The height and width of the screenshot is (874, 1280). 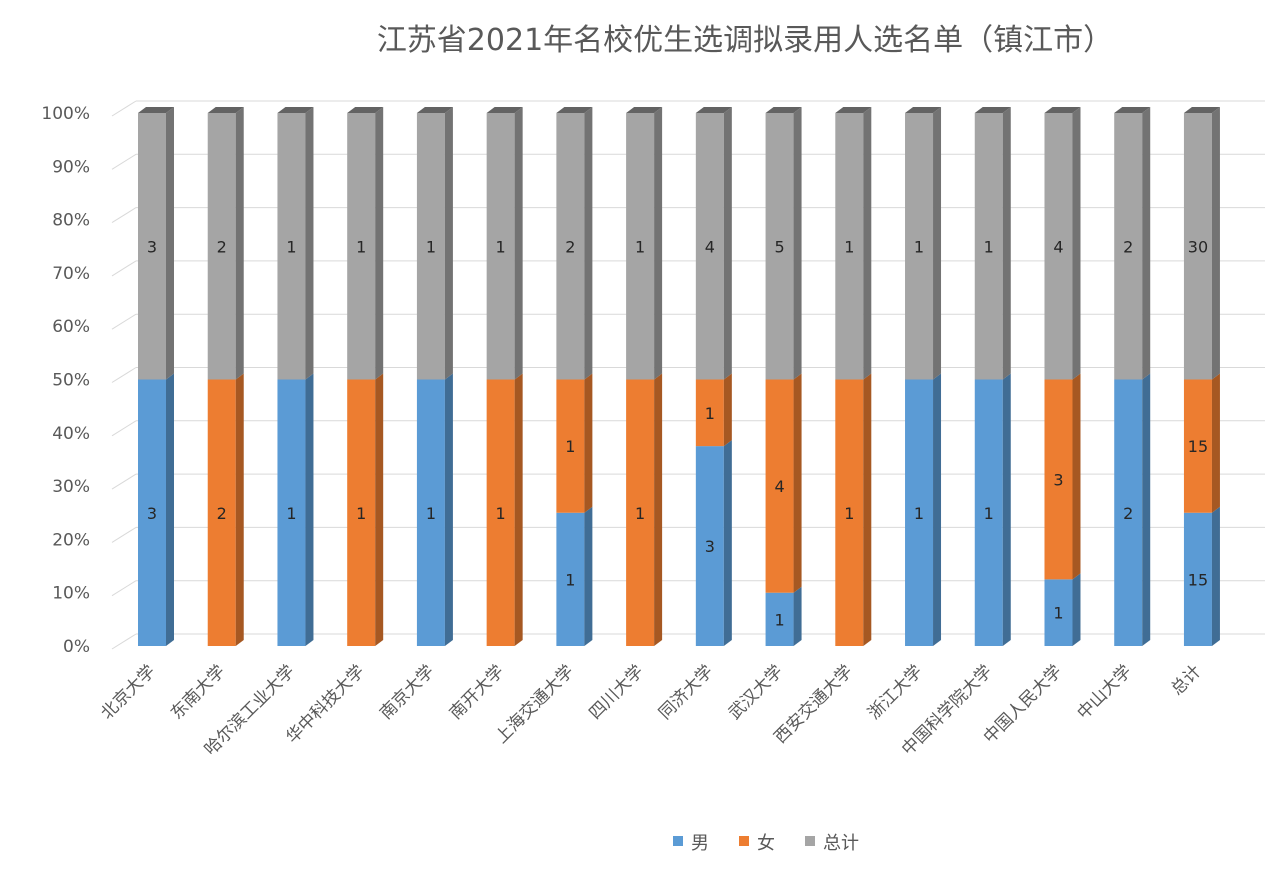 What do you see at coordinates (76, 647) in the screenshot?
I see `y-tick-label: 0%` at bounding box center [76, 647].